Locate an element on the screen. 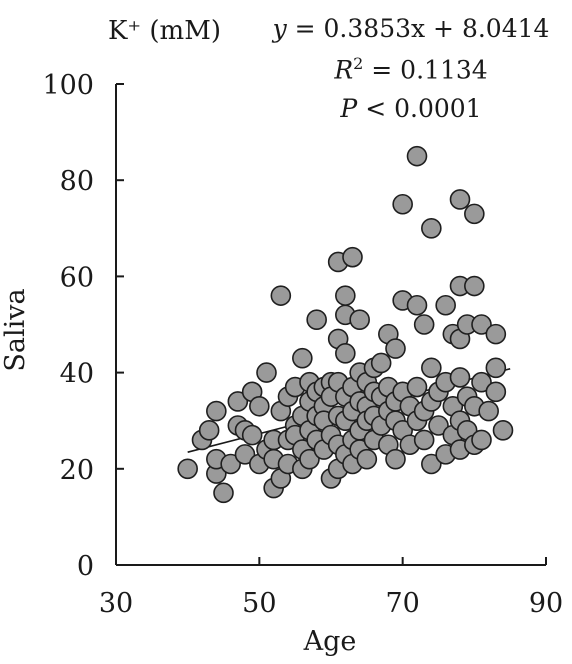 This screenshot has height=664, width=572. regression-equation-lhs: y is located at coordinates (279, 28).